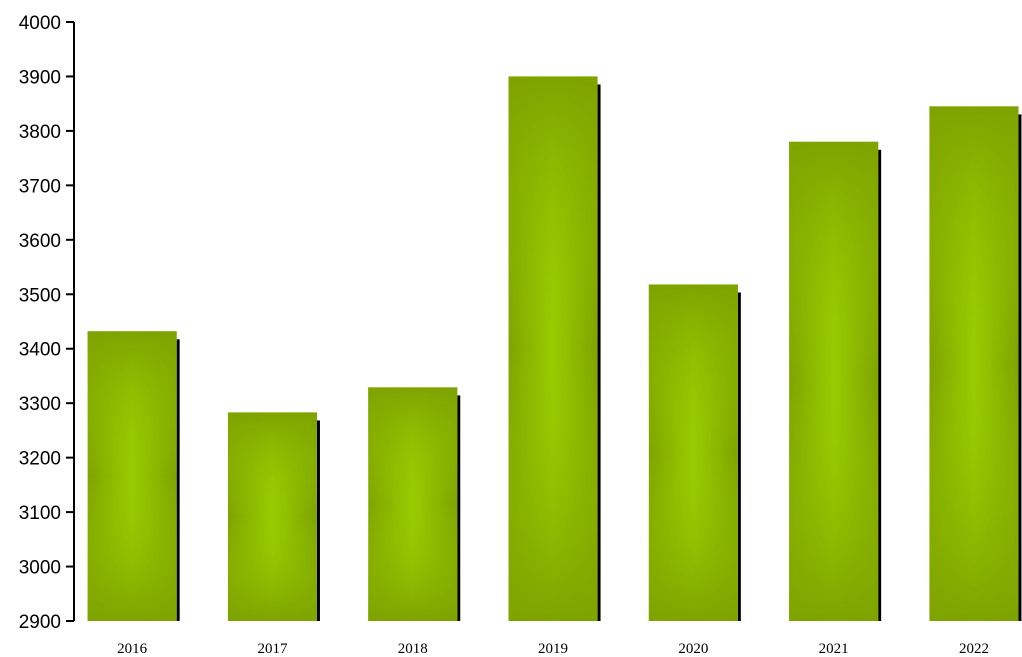  I want to click on x-tick-label: 2021, so click(834, 649).